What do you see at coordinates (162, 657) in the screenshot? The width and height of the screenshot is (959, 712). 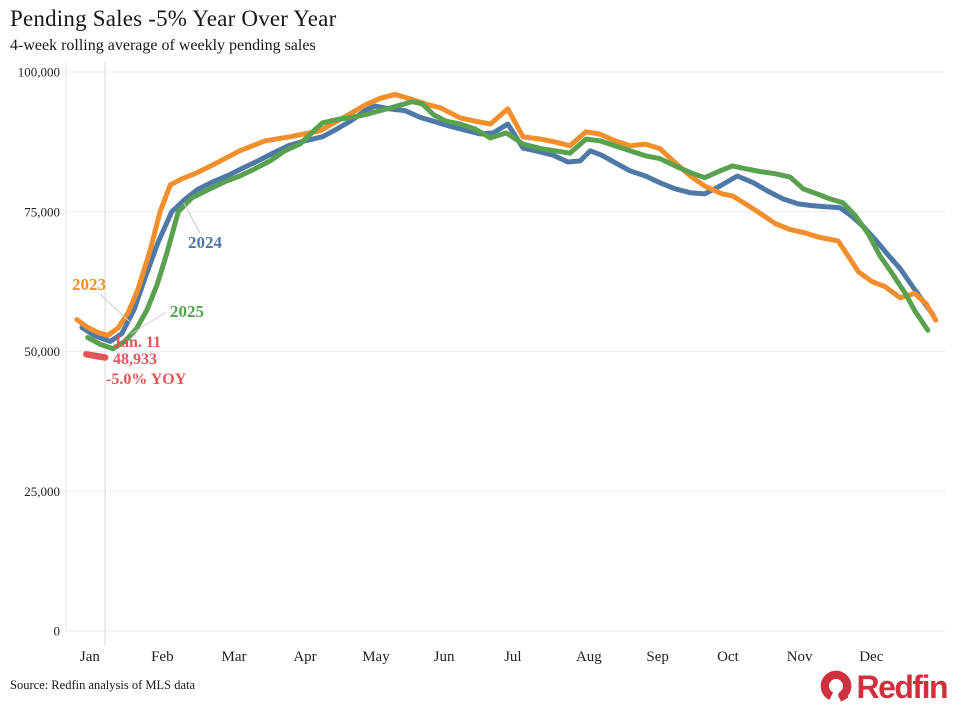 I see `month-label: Feb` at bounding box center [162, 657].